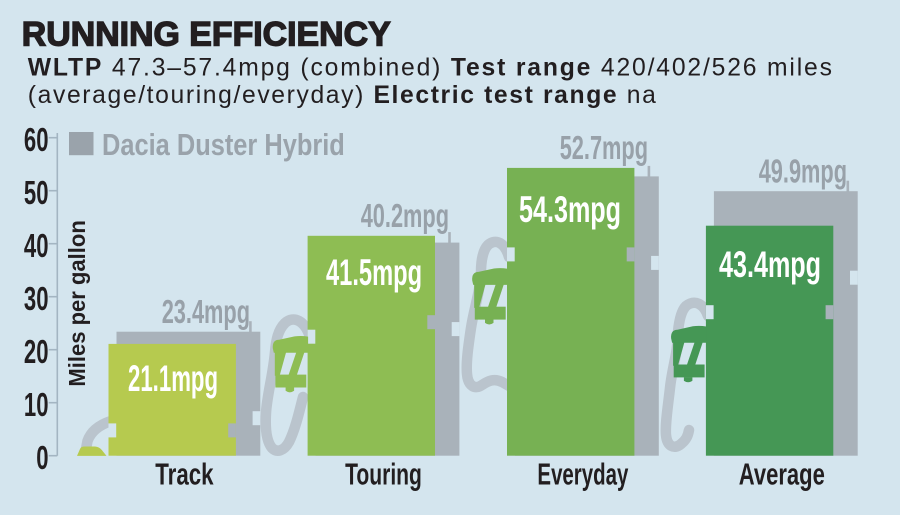 The width and height of the screenshot is (900, 515). What do you see at coordinates (223, 145) in the screenshot?
I see `svg-text: Dacia Duster Hybrid` at bounding box center [223, 145].